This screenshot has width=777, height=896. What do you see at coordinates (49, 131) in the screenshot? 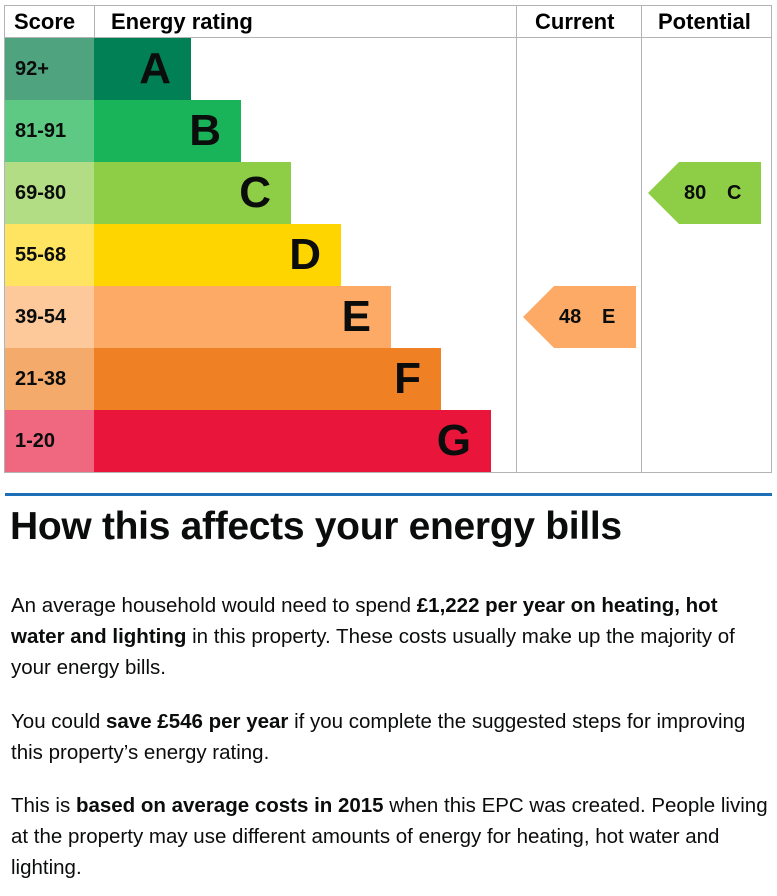
I see `band-score-range: 81-91` at bounding box center [49, 131].